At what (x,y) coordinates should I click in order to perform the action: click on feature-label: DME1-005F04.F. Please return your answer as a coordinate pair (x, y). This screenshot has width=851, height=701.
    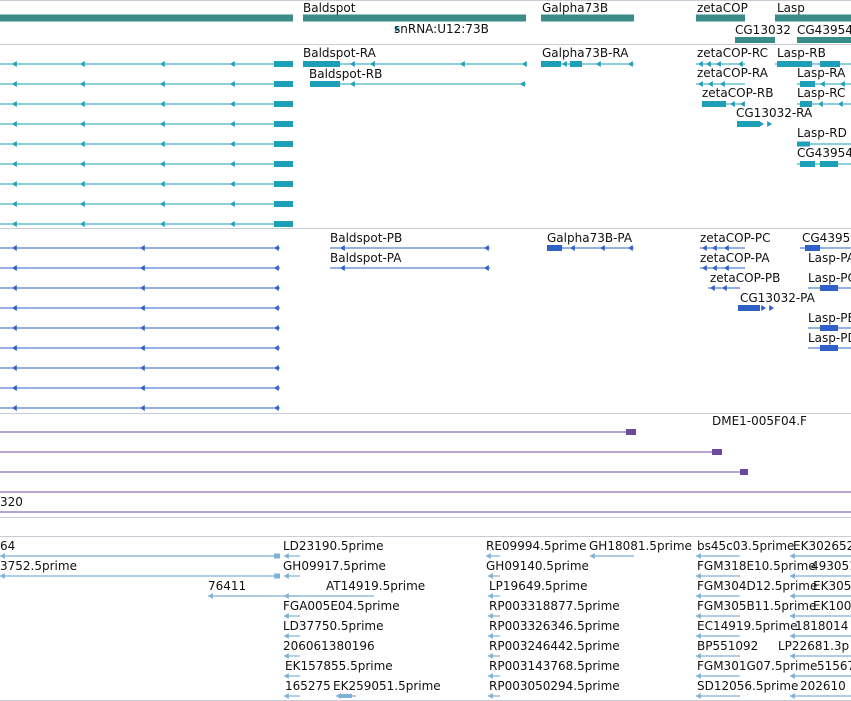
    Looking at the image, I should click on (759, 421).